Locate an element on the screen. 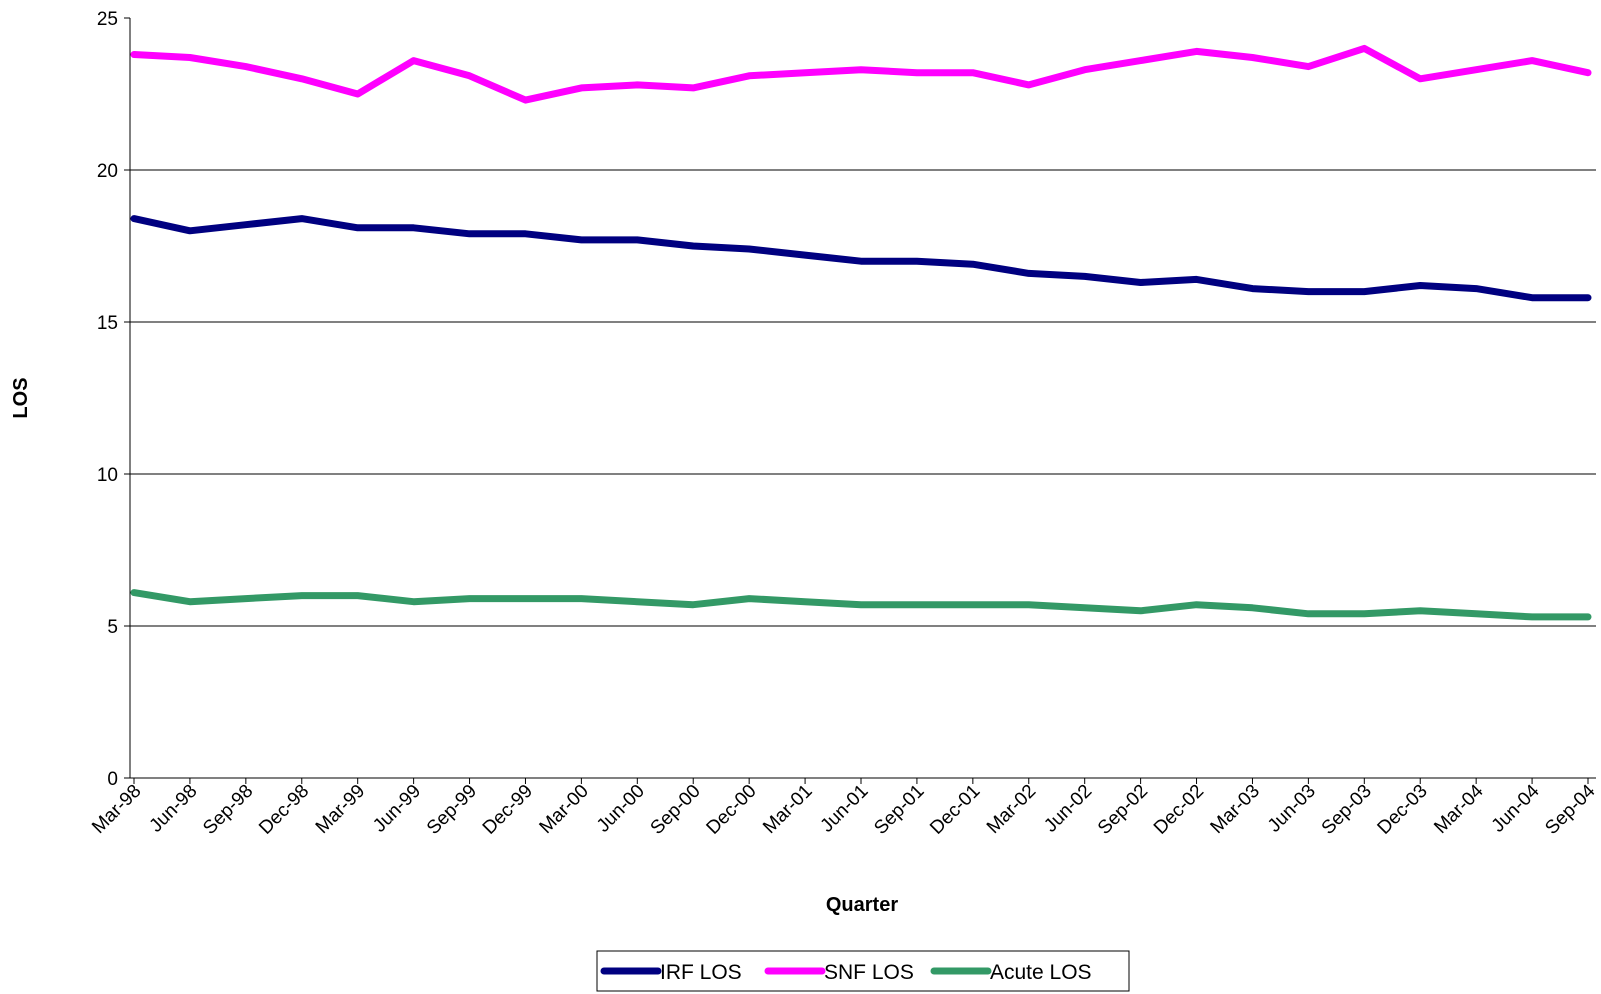  x-tick-label: Dec-98 is located at coordinates (284, 810).